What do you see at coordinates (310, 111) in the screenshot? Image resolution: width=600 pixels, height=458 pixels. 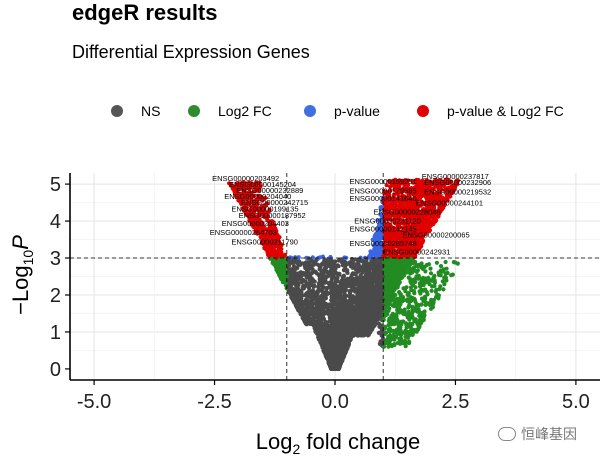 I see `legend-swatch-pvalue` at bounding box center [310, 111].